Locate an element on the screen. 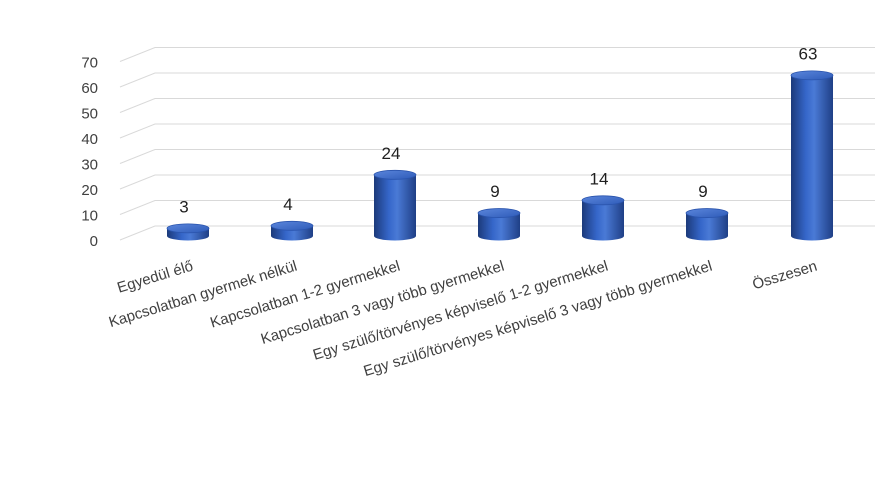  y-tick-label: 20 is located at coordinates (89, 190).